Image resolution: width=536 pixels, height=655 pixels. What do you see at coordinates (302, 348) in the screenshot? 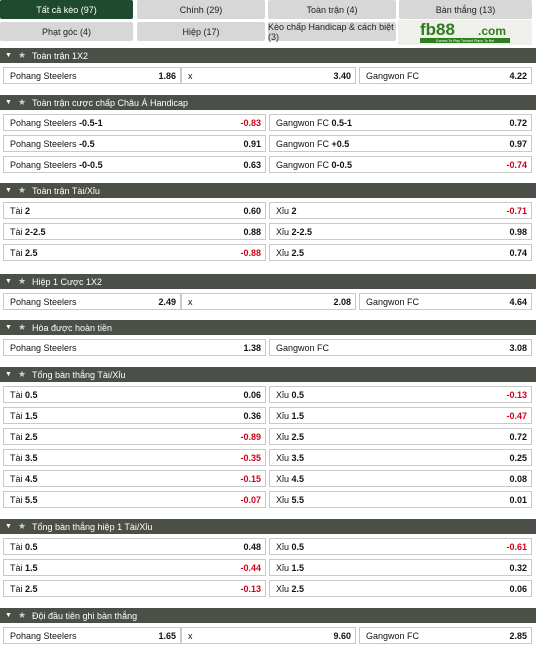
I see `selection-label: Gangwon FC` at bounding box center [302, 348].